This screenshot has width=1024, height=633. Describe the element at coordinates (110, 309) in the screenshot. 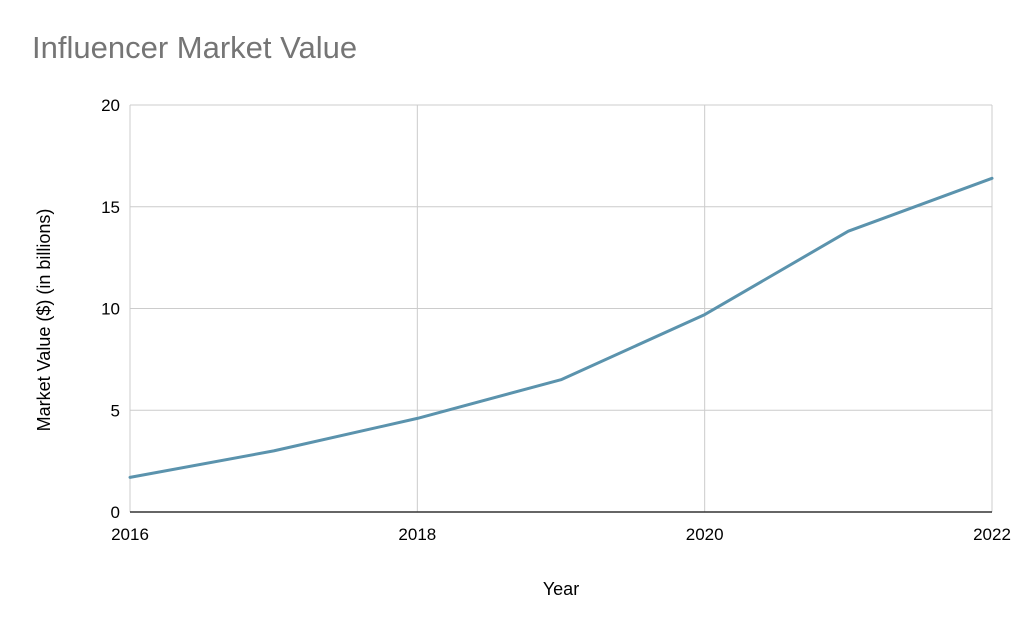

I see `y-tick-label: 10` at that location.